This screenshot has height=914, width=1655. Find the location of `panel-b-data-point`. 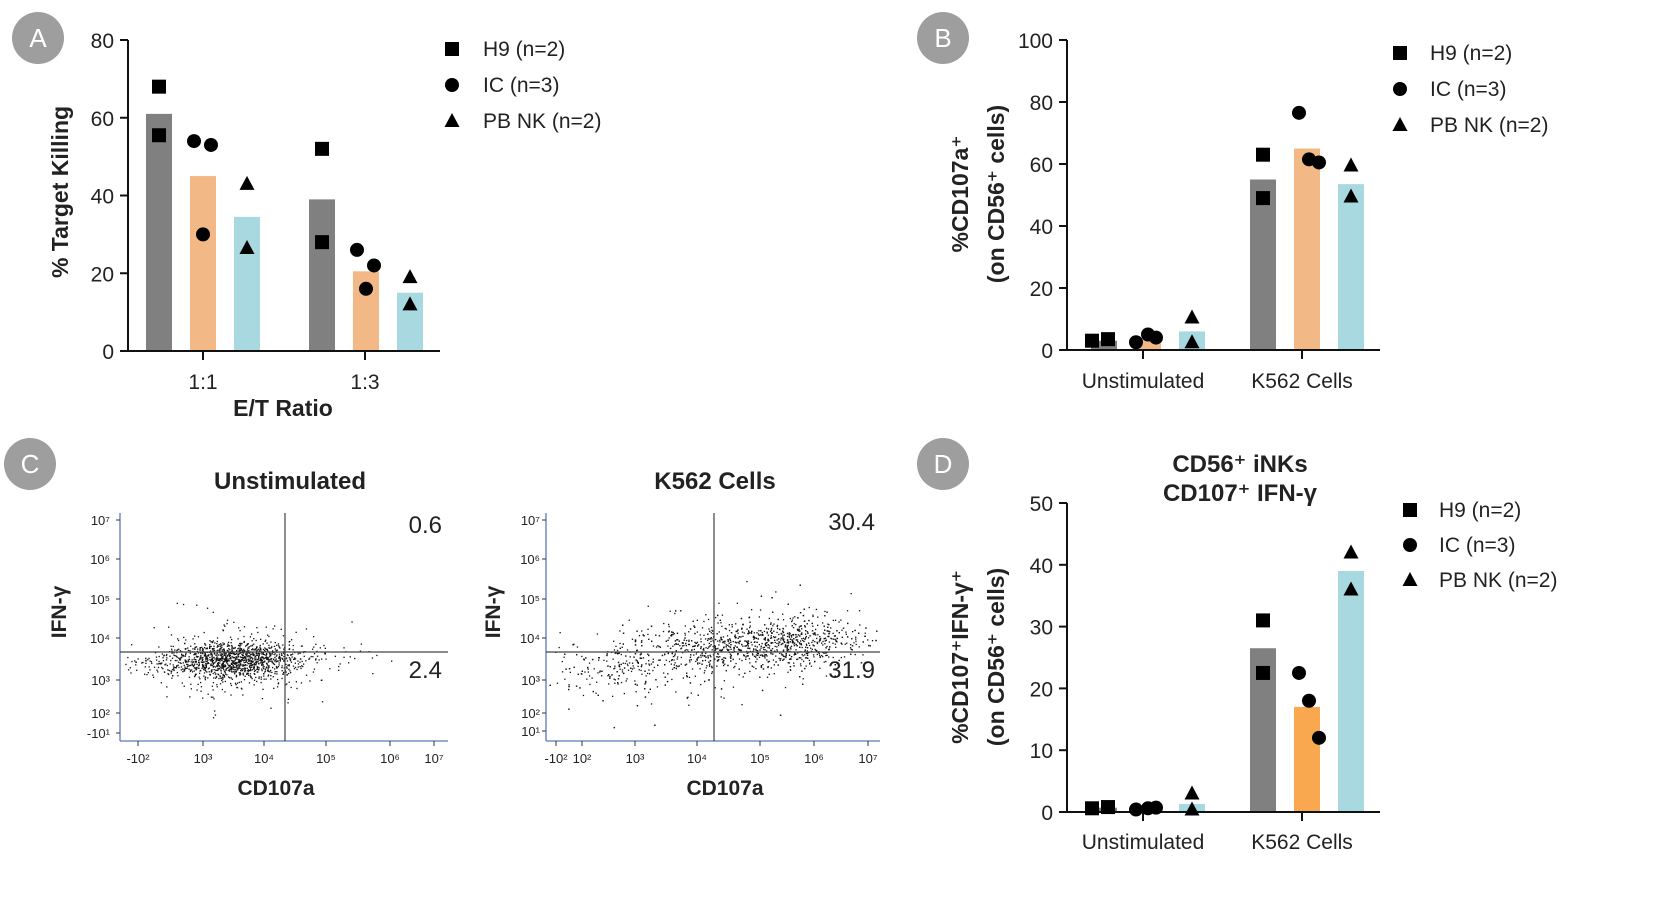

panel-b-data-point is located at coordinates (1351, 164).